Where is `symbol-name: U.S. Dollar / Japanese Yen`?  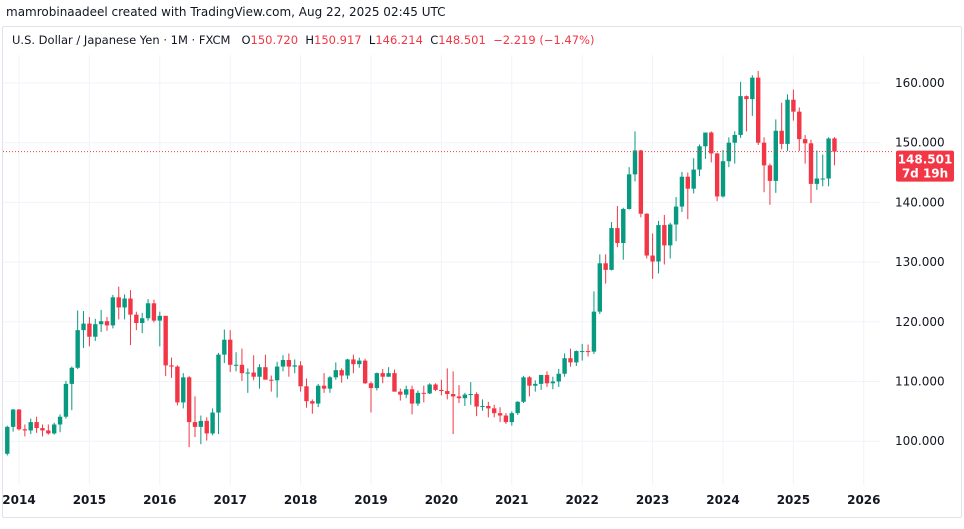
symbol-name: U.S. Dollar / Japanese Yen is located at coordinates (86, 40).